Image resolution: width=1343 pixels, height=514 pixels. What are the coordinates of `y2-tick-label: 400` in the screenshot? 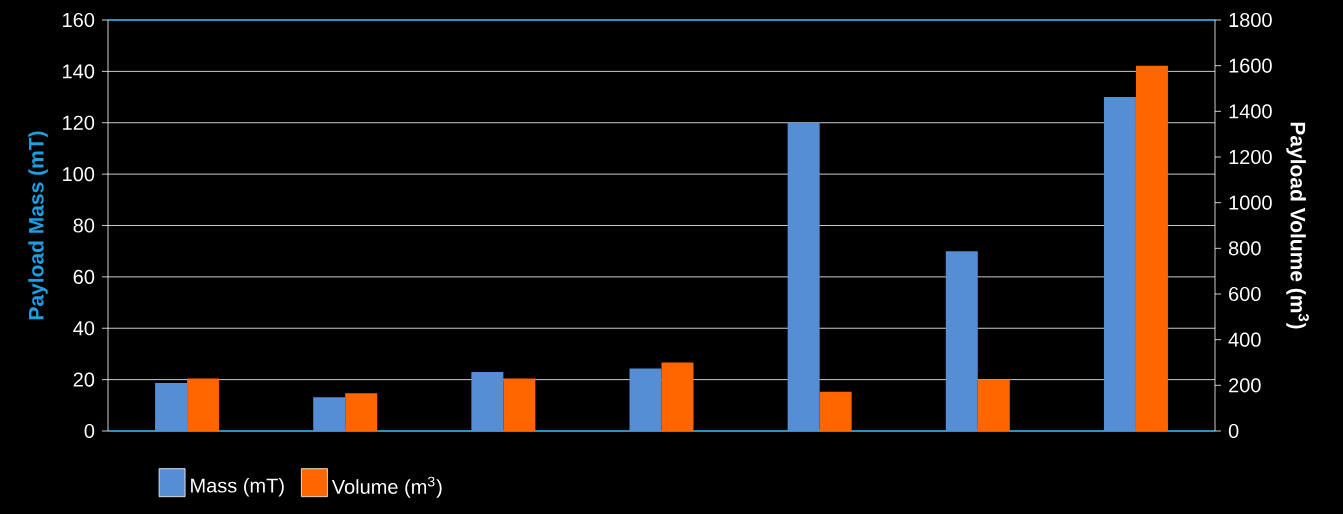 It's located at (1244, 339).